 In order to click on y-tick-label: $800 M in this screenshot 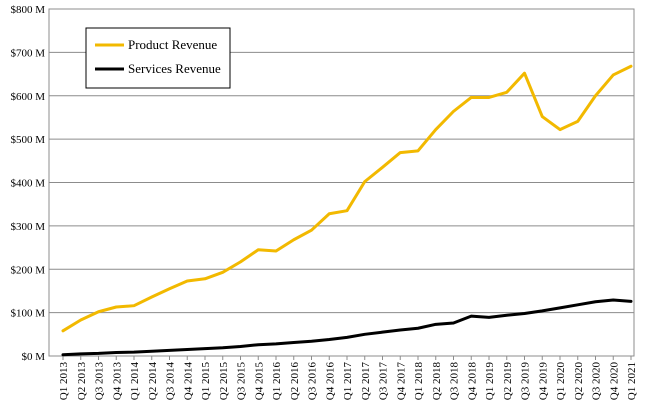, I will do `click(27, 10)`.